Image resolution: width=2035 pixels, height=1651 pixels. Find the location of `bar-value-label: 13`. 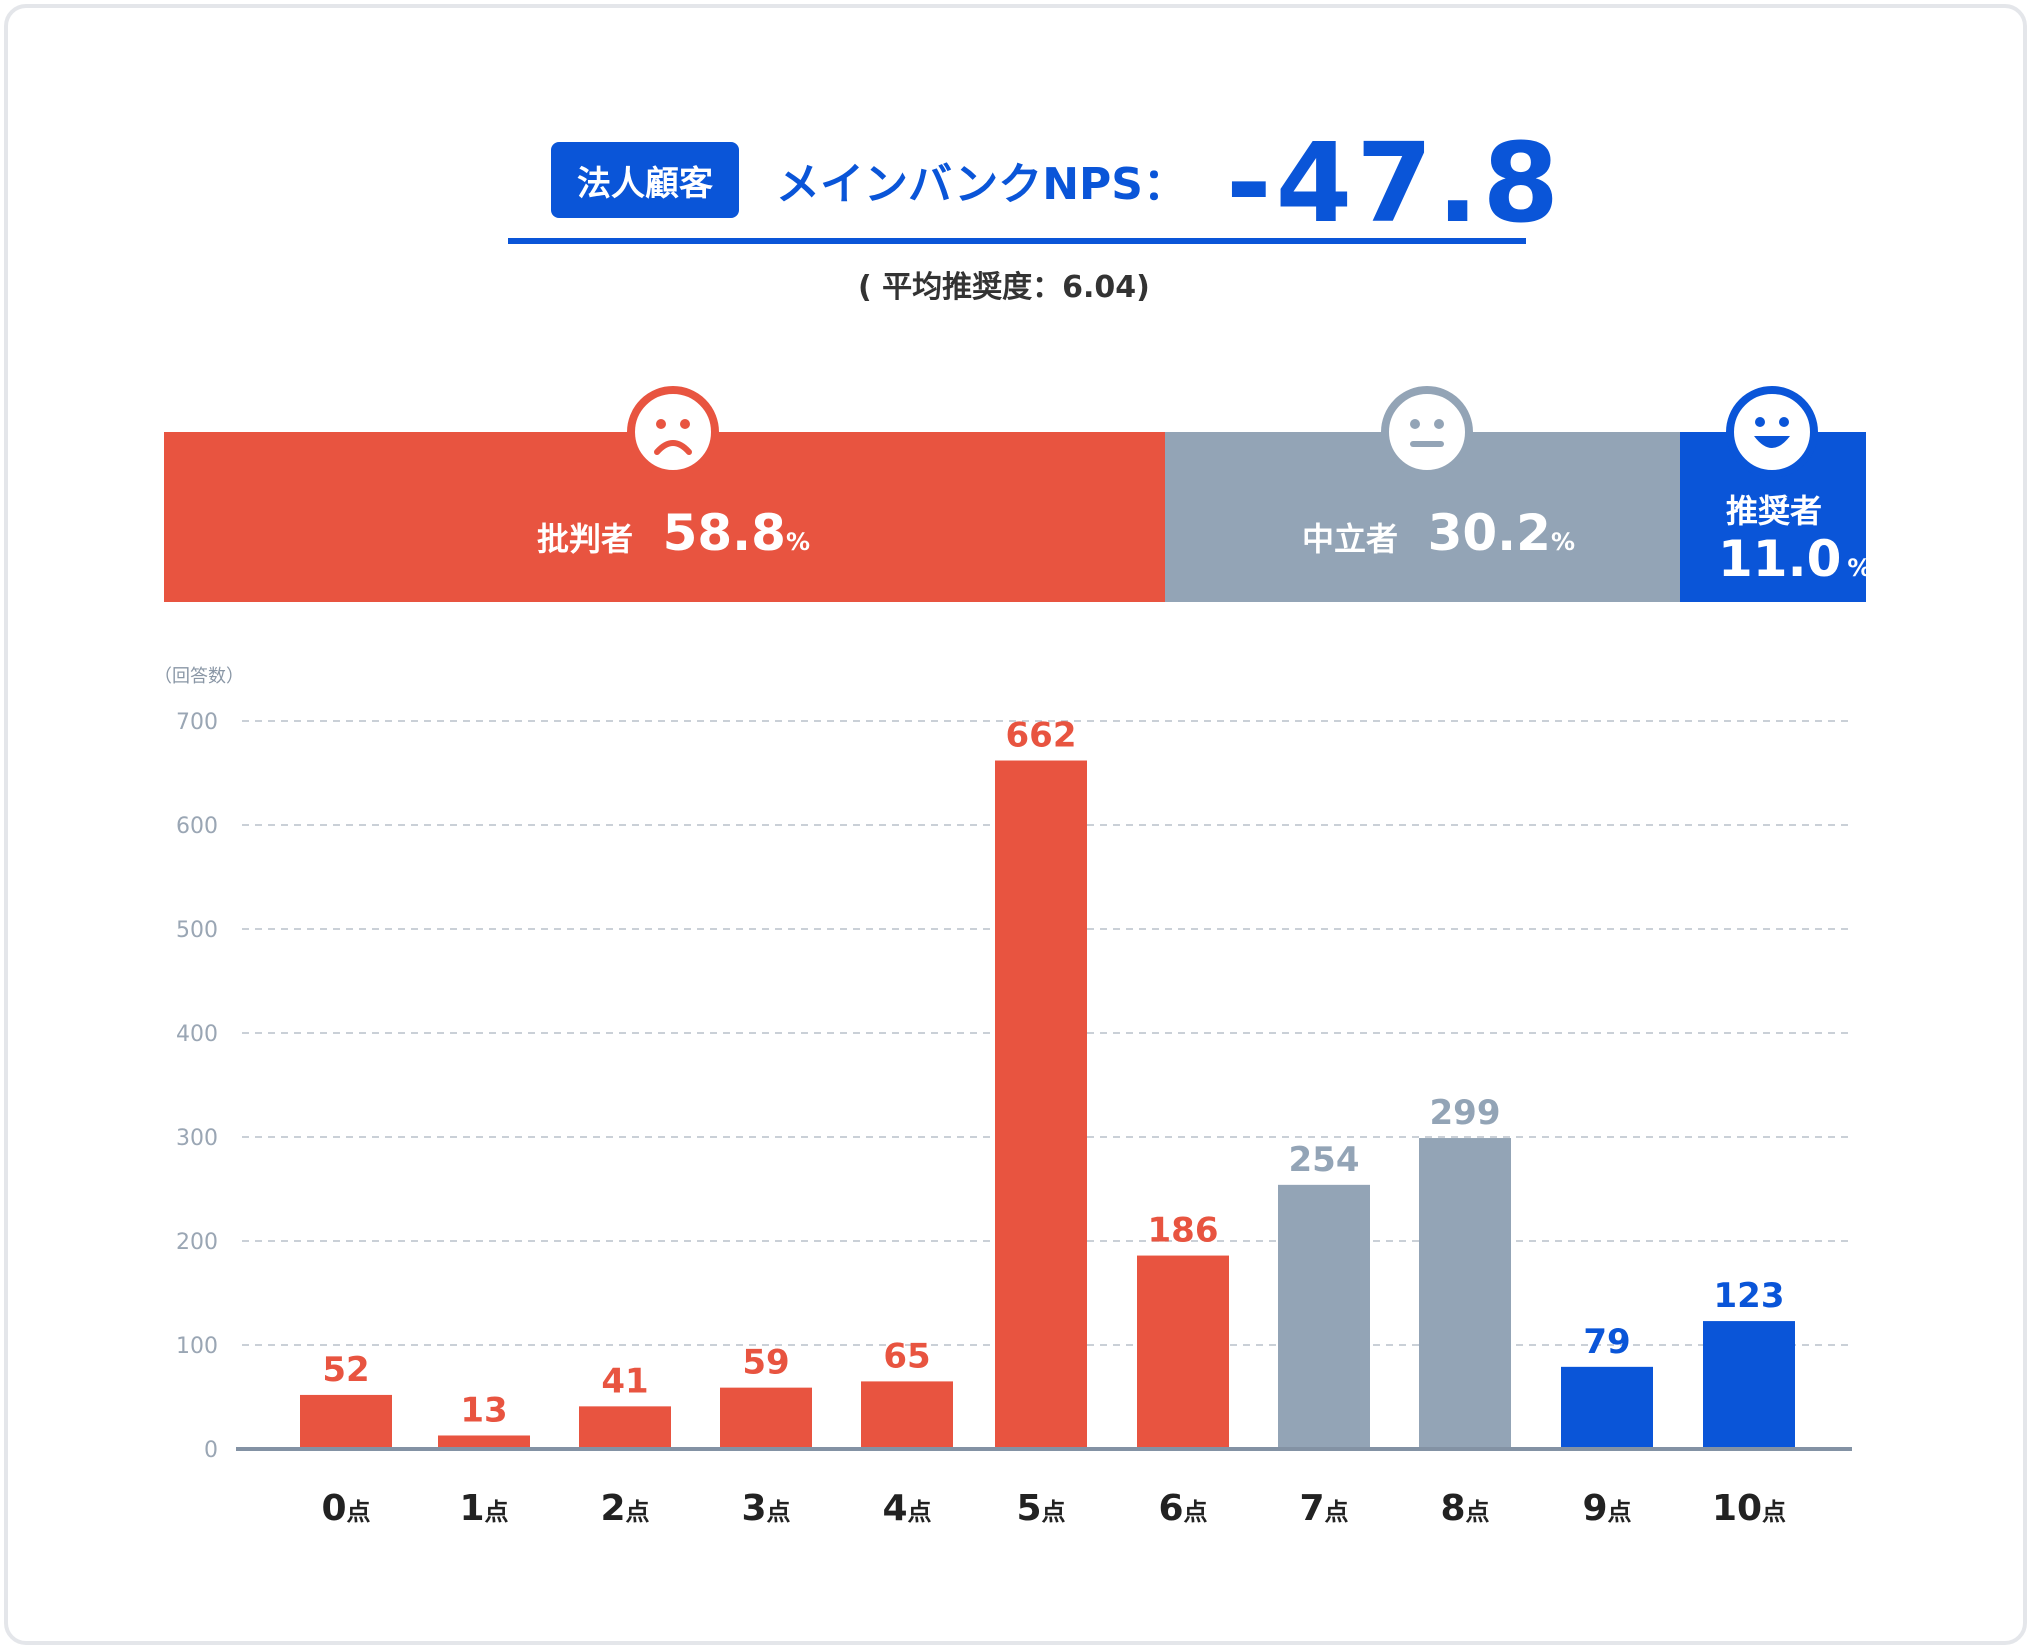

bar-value-label: 13 is located at coordinates (483, 1410).